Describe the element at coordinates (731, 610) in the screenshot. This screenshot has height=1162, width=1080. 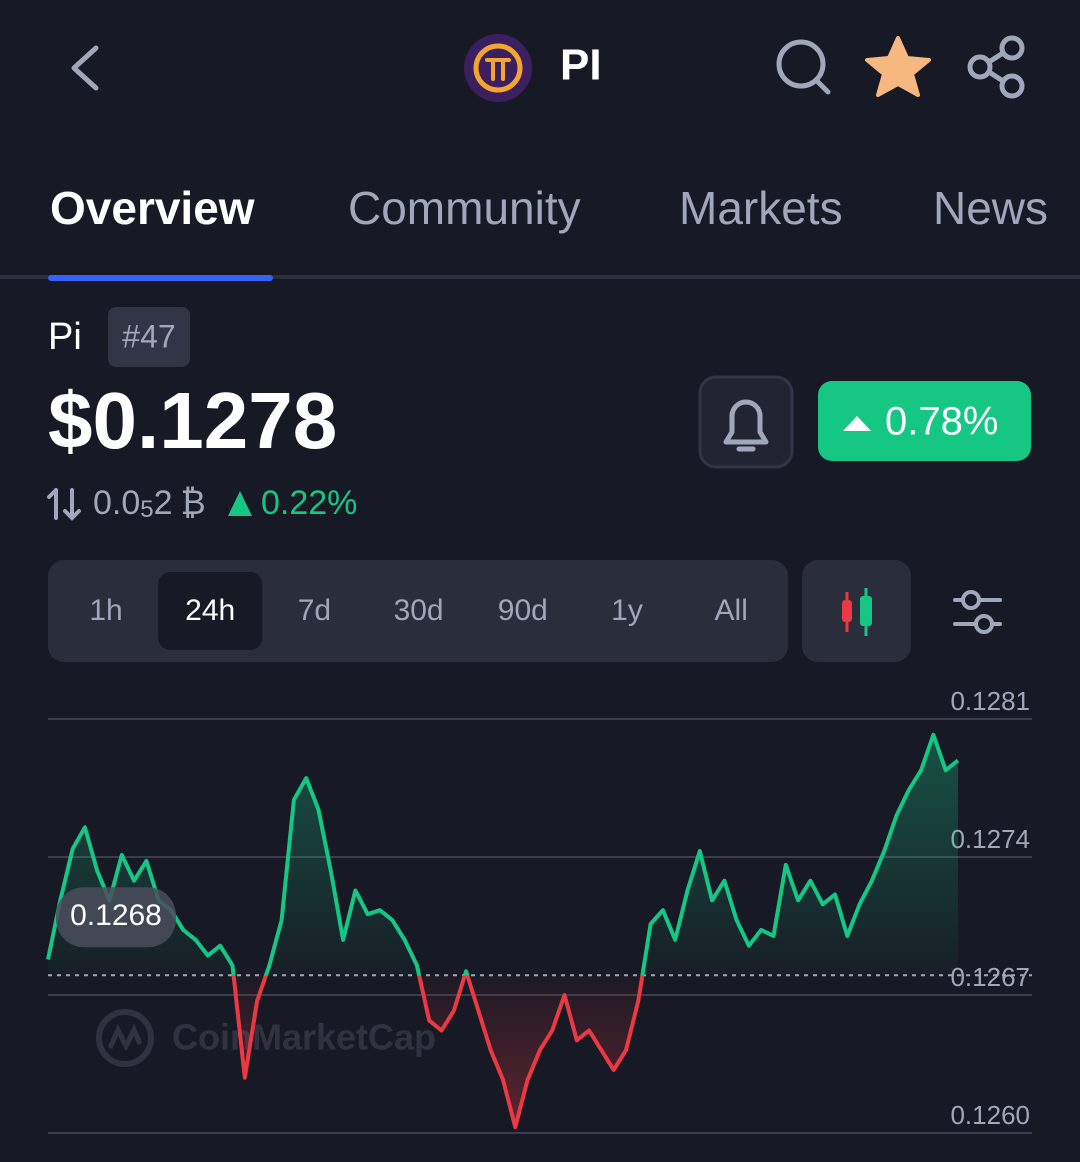
I see `timeframe-option: All` at that location.